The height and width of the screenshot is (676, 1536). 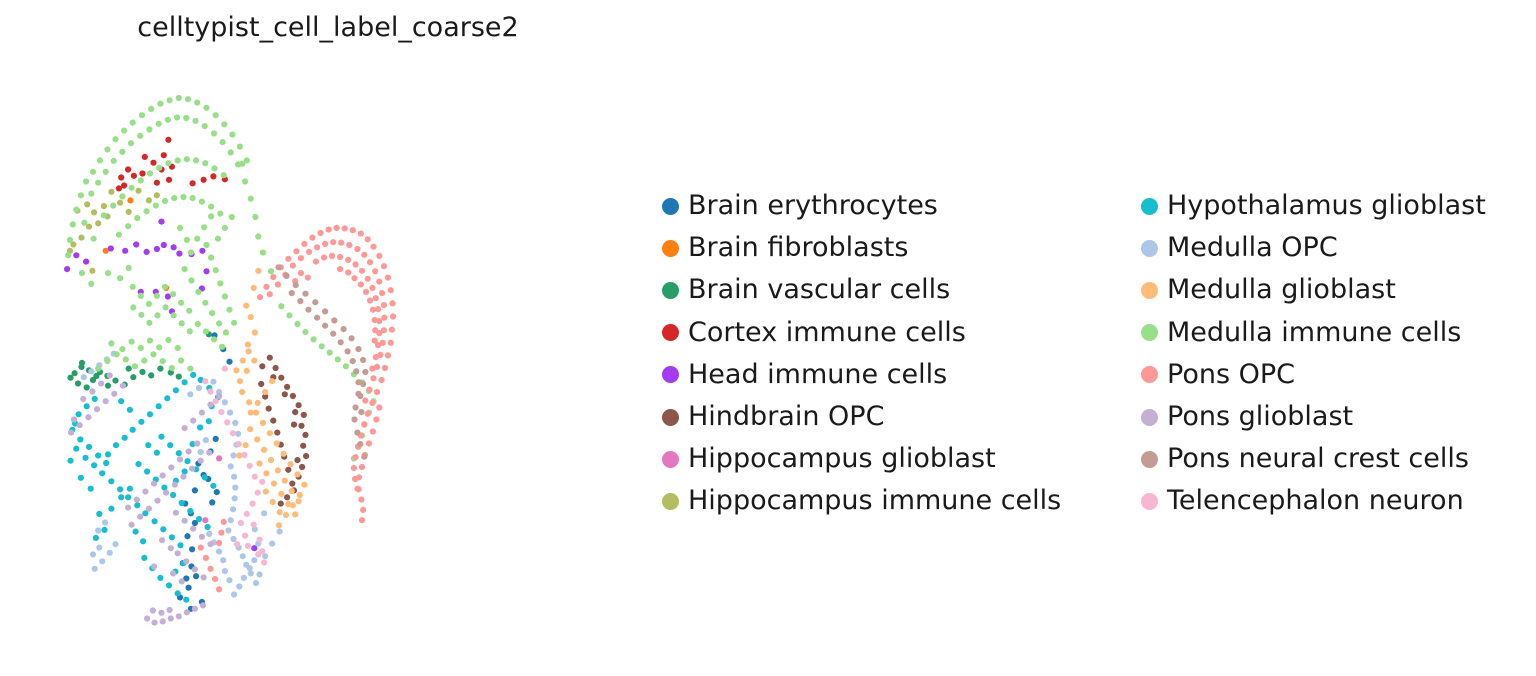 I want to click on legend-label: Telencephalon neuron, so click(x=1315, y=501).